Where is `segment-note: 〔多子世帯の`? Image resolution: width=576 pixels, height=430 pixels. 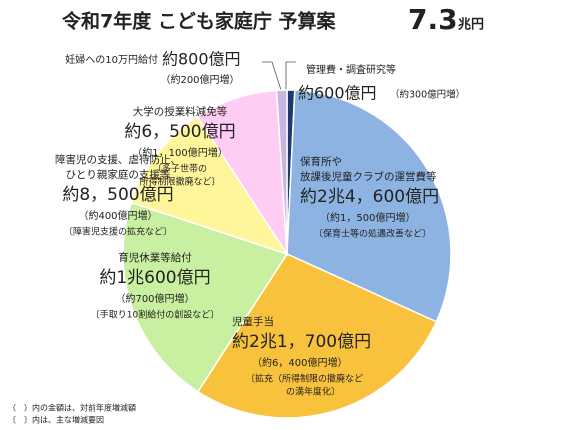
segment-note: 〔多子世帯の is located at coordinates (180, 169).